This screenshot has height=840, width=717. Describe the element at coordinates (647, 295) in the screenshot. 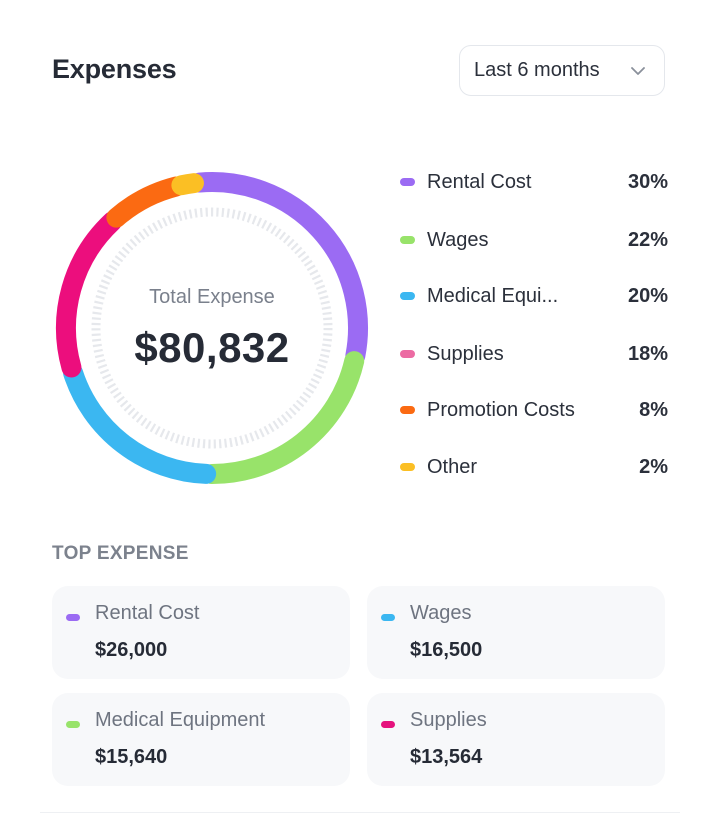

I see `legend-percent: 20%` at that location.